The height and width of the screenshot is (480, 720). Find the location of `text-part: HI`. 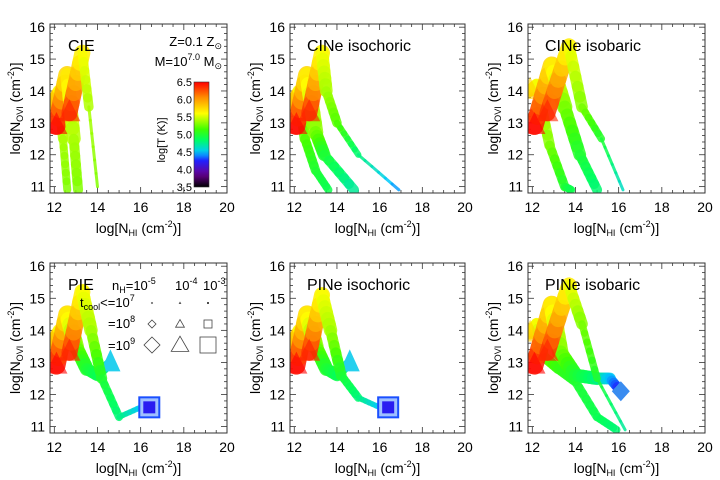

text-part: HI is located at coordinates (371, 473).